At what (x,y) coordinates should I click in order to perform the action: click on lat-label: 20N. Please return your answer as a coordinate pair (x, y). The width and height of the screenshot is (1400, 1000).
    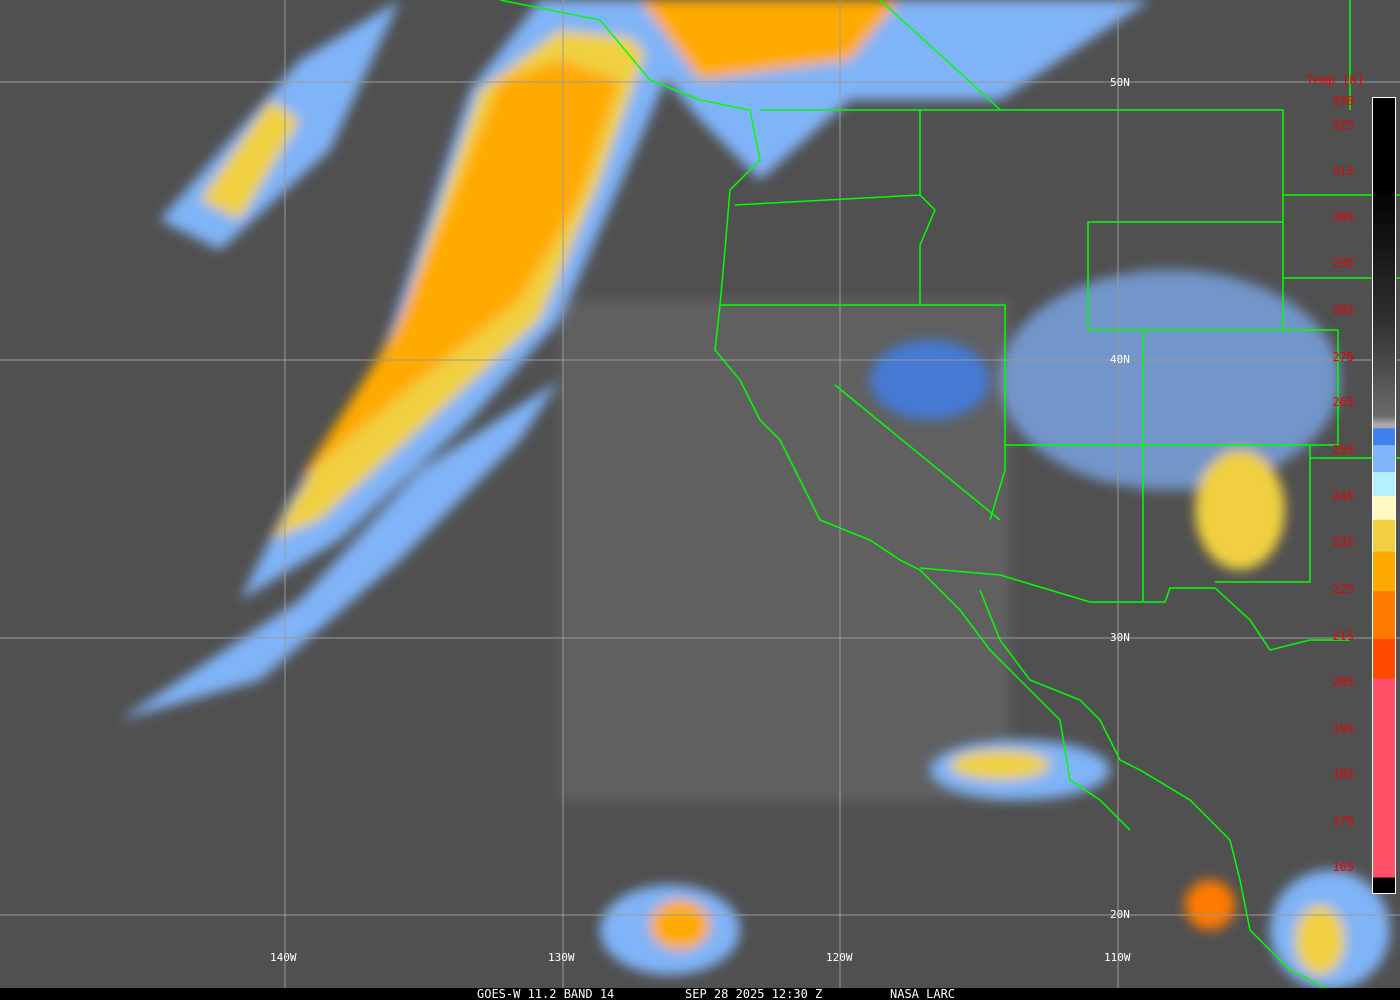
    Looking at the image, I should click on (1120, 914).